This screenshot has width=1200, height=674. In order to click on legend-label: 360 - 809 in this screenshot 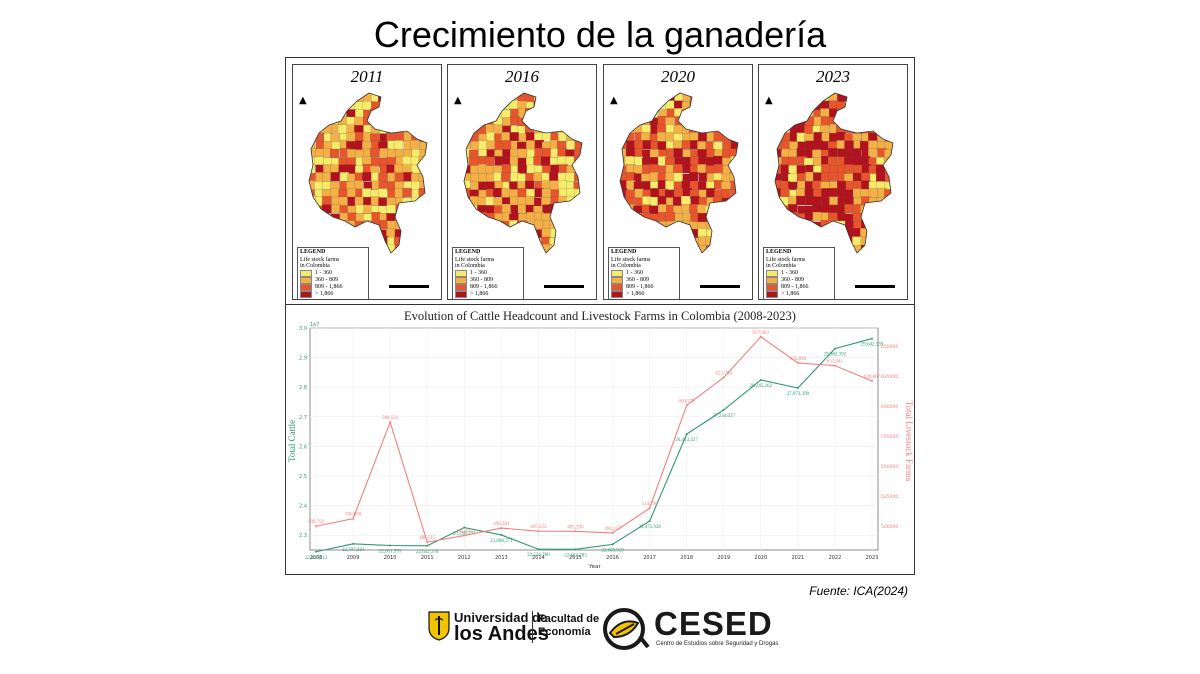, I will do `click(326, 279)`.